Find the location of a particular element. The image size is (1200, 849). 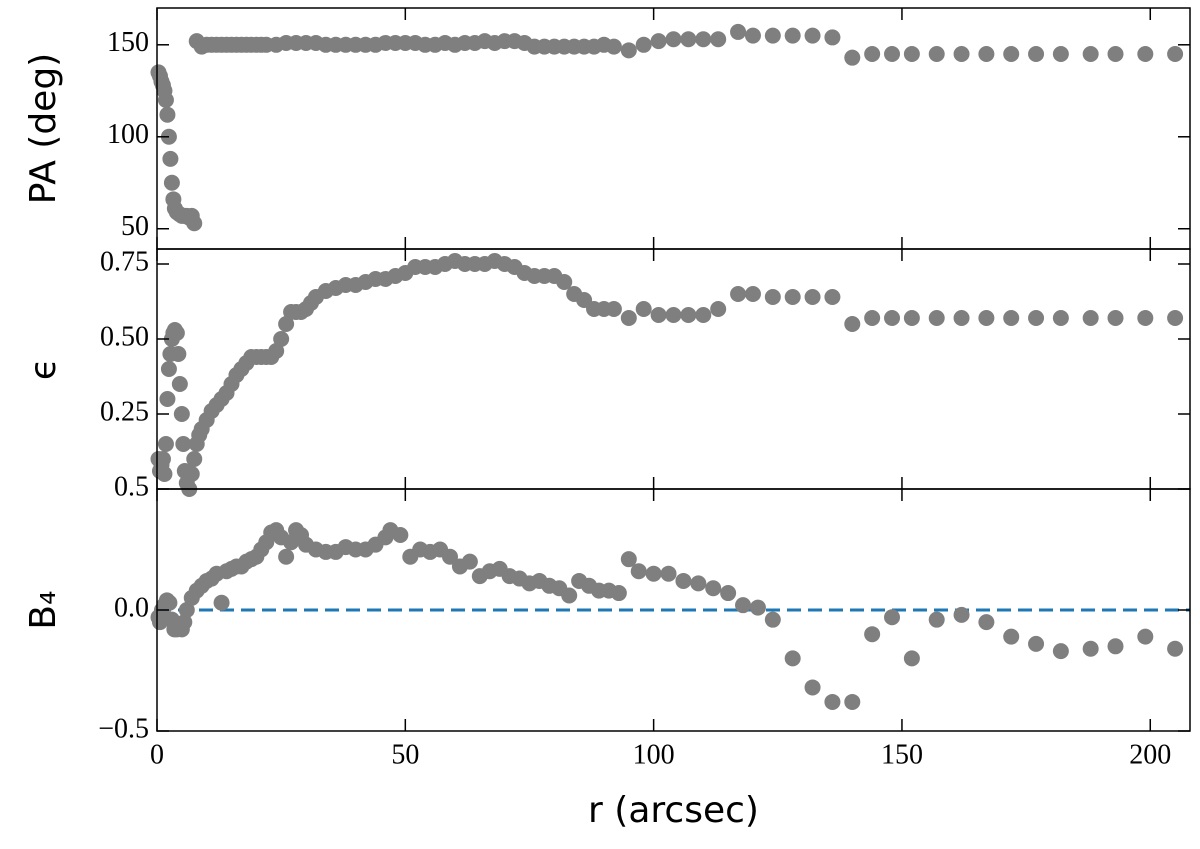

y-tick-label: 0.0 is located at coordinates (131, 607).